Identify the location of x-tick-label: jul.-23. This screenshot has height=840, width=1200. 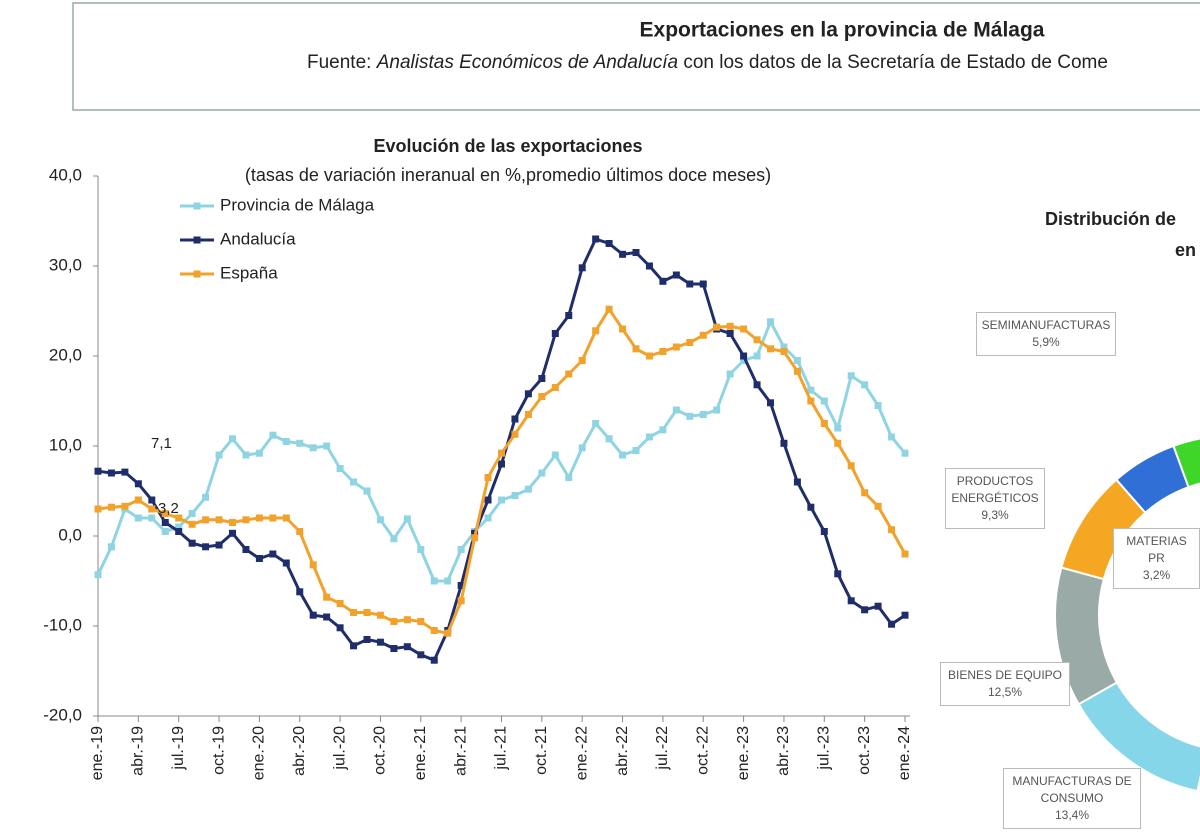
(824, 748).